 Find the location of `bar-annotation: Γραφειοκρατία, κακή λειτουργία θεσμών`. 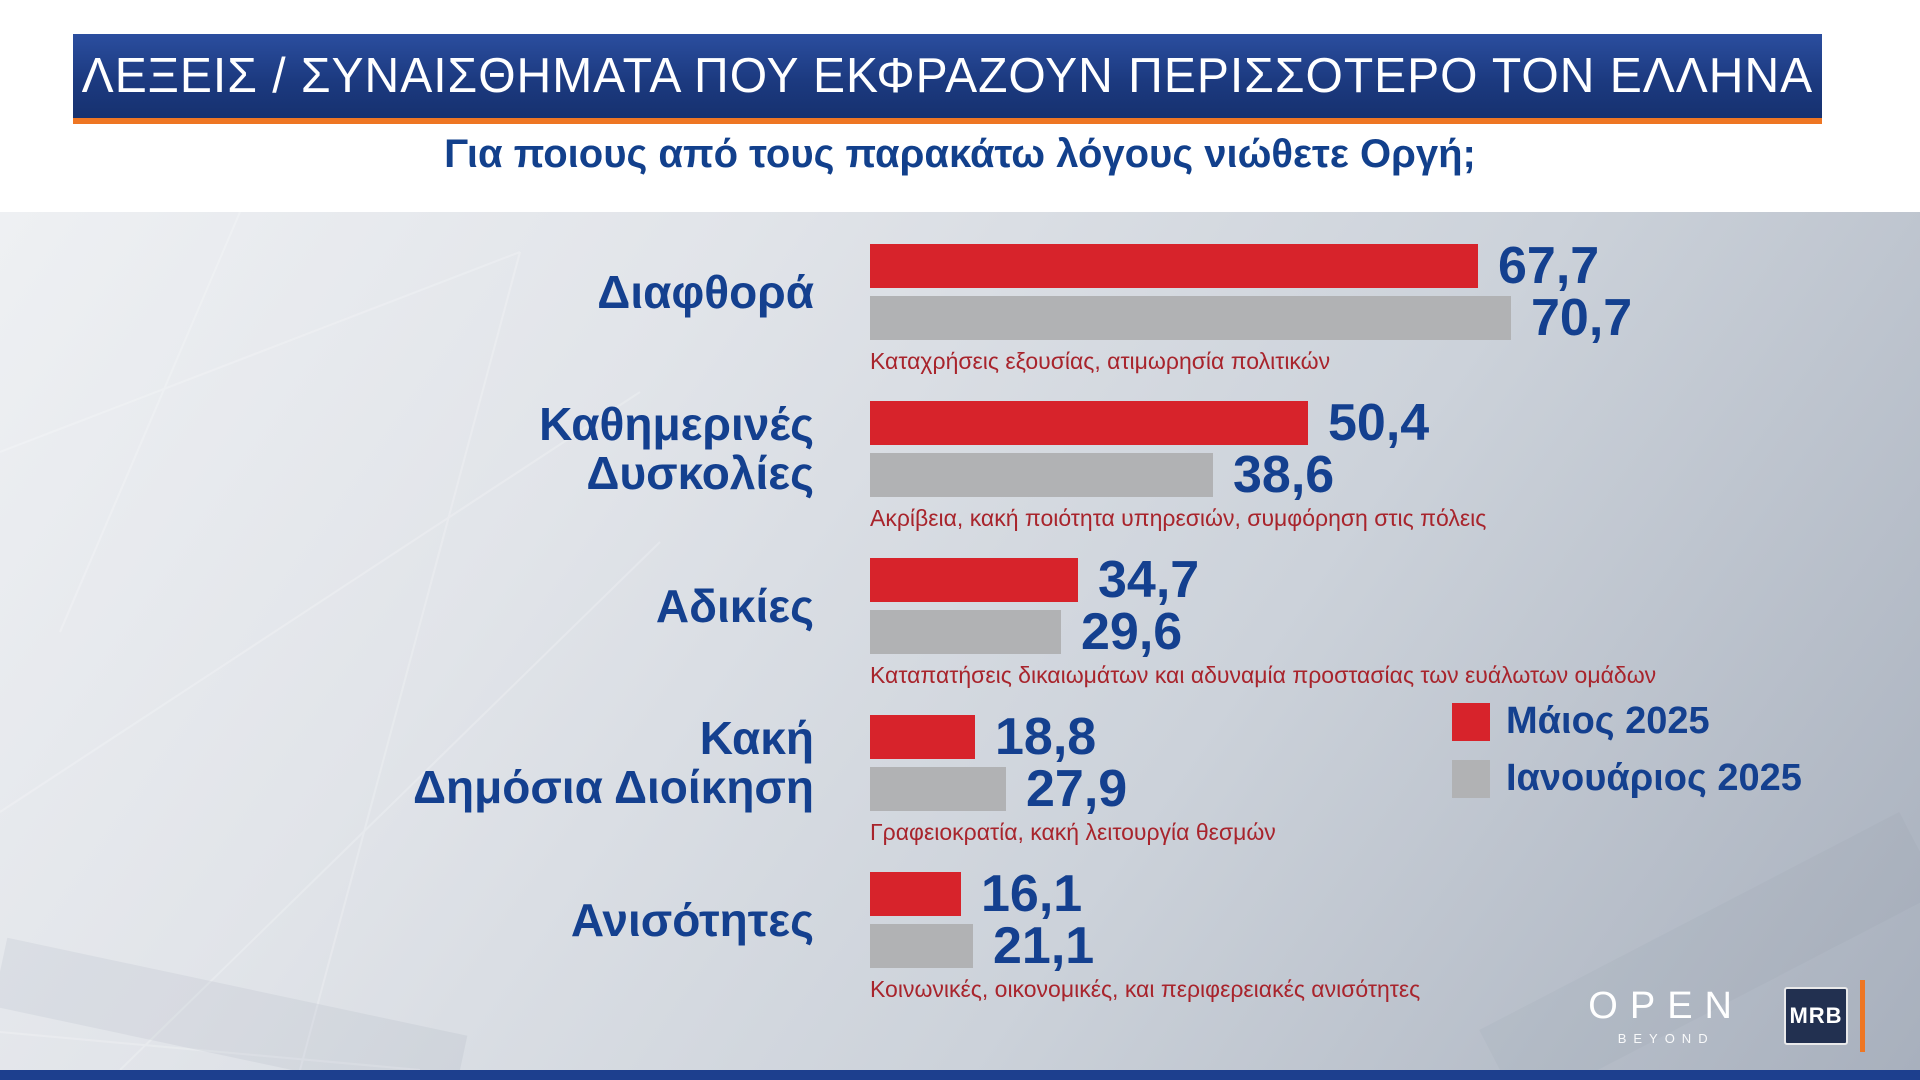

bar-annotation: Γραφειοκρατία, κακή λειτουργία θεσμών is located at coordinates (1073, 832).